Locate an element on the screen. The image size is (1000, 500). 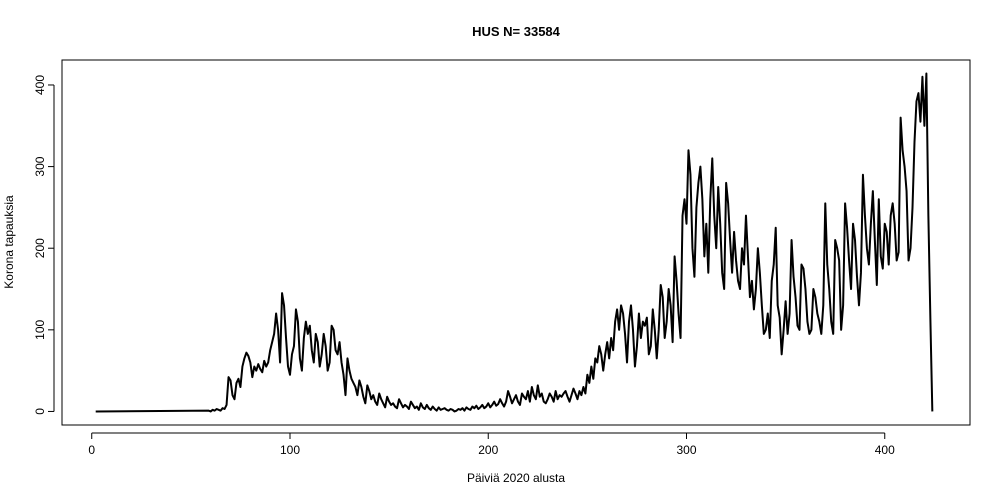
x-tick-label: 200 is located at coordinates (488, 450).